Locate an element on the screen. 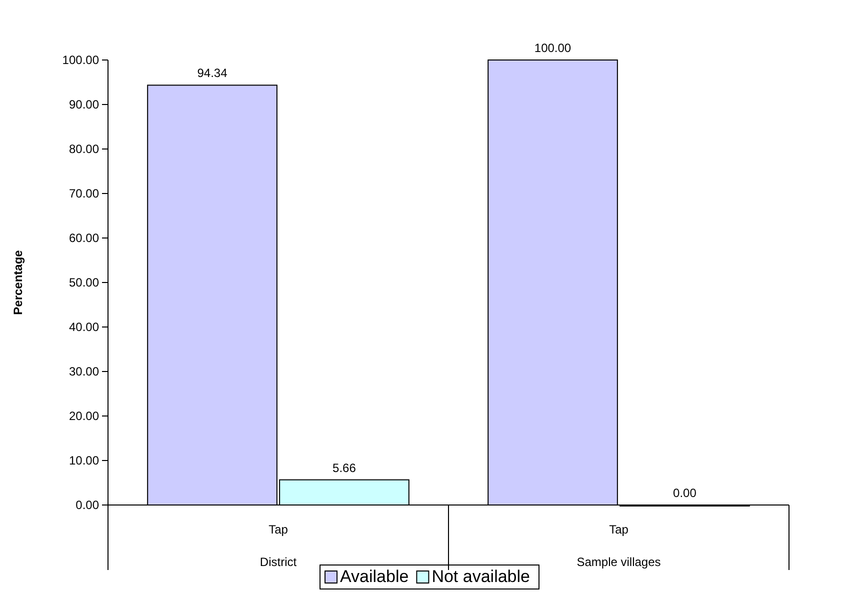  data-label: 0.00 is located at coordinates (685, 493).